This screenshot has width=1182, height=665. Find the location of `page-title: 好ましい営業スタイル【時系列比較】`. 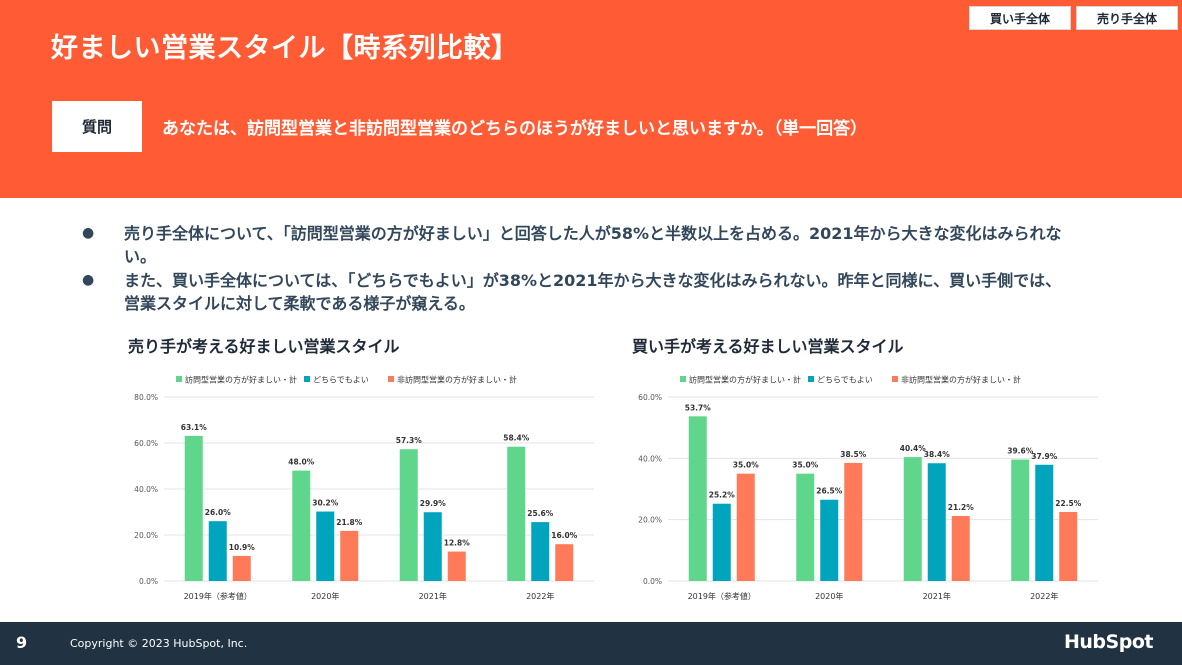

page-title: 好ましい営業スタイル【時系列比較】 is located at coordinates (285, 48).